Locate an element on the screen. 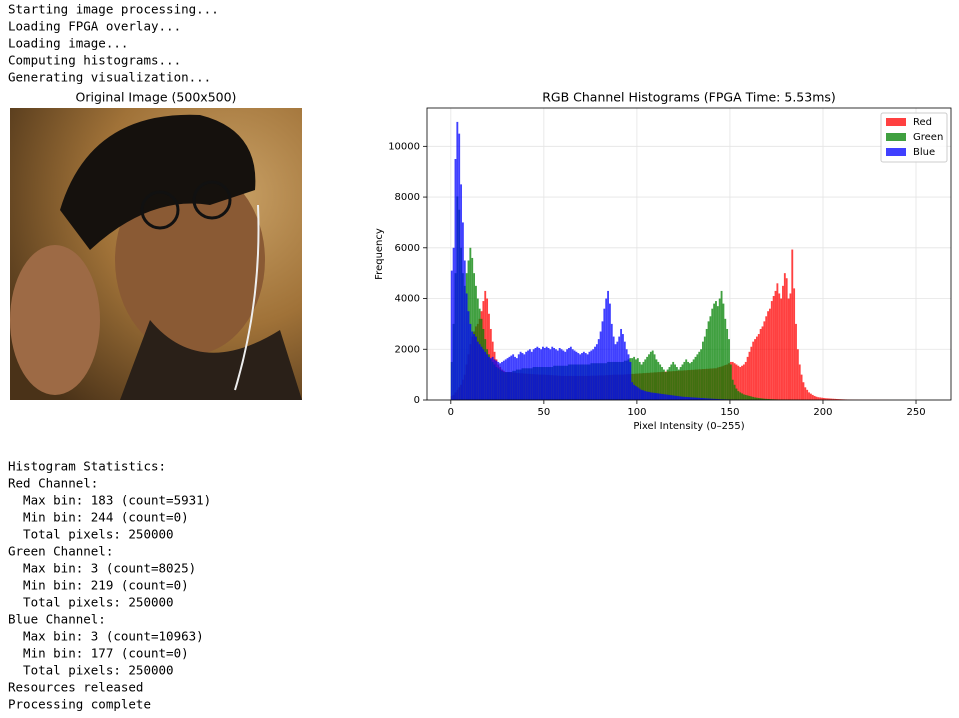  legend-swatch is located at coordinates (896, 152).